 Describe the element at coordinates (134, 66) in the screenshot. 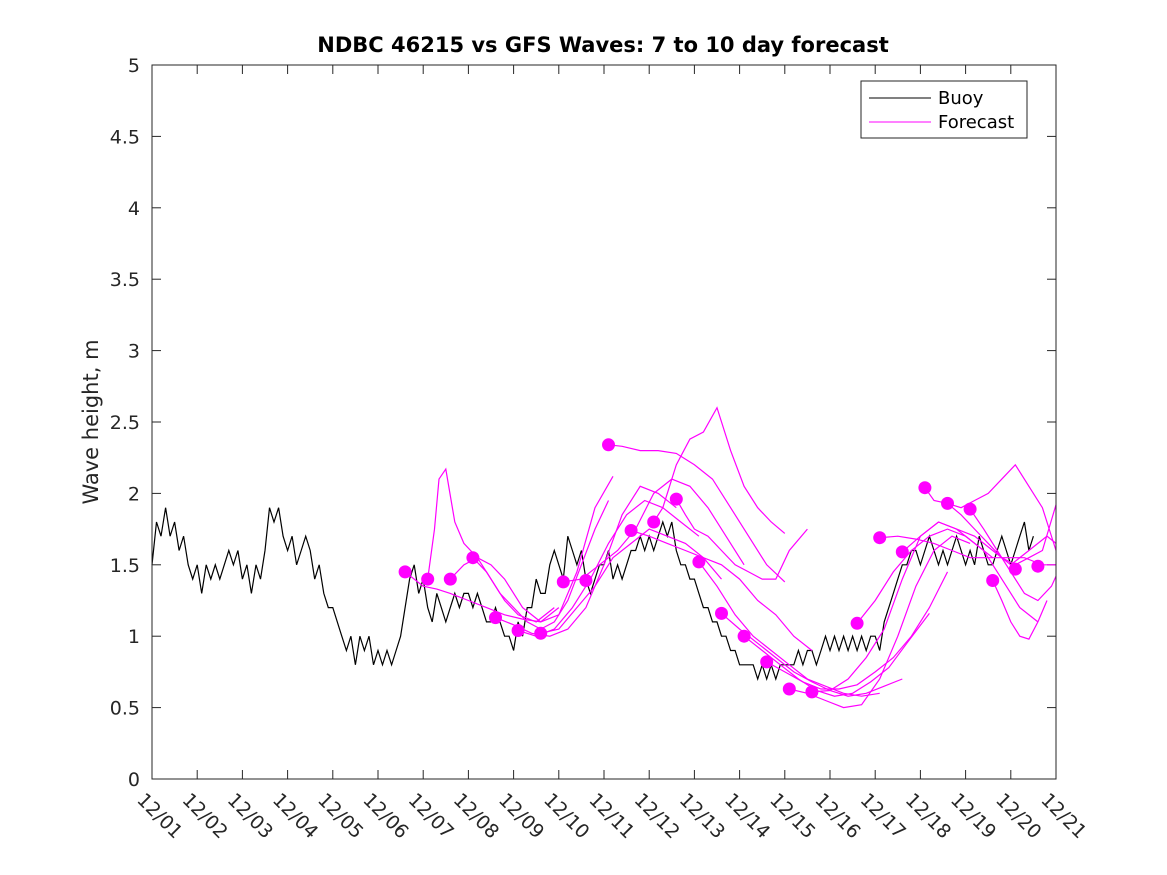

I see `y-tick-label: 5` at that location.